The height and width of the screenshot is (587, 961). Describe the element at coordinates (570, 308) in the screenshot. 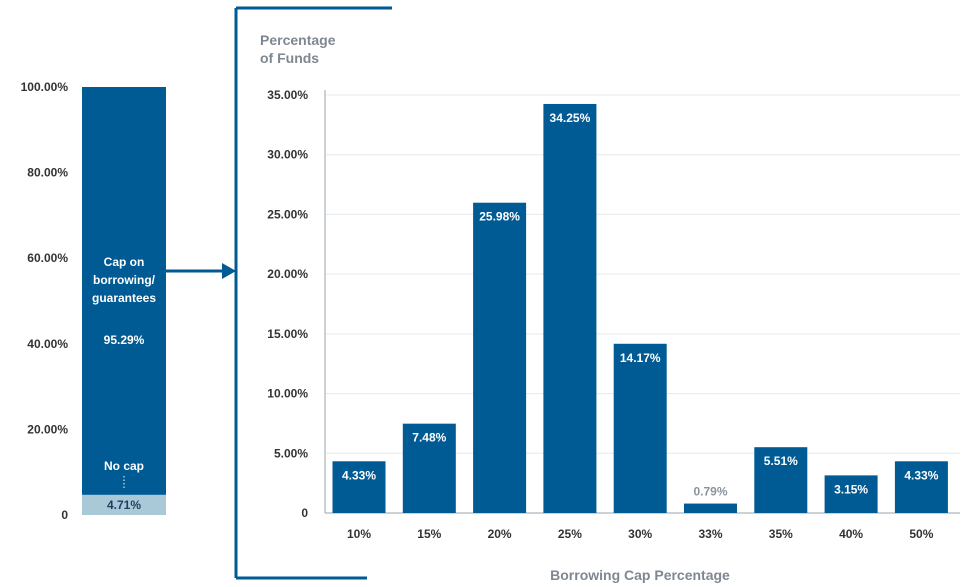

I see `bar-25%` at that location.